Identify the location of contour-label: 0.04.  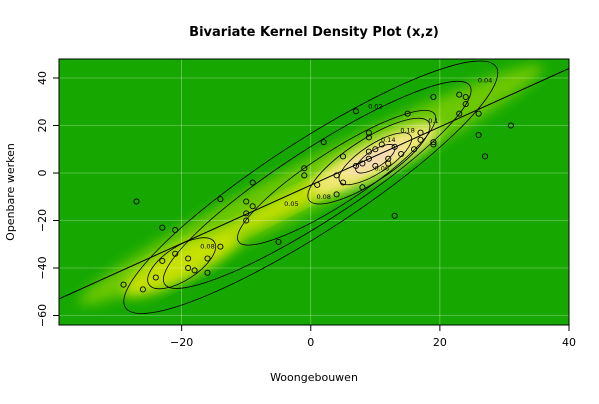
(485, 80).